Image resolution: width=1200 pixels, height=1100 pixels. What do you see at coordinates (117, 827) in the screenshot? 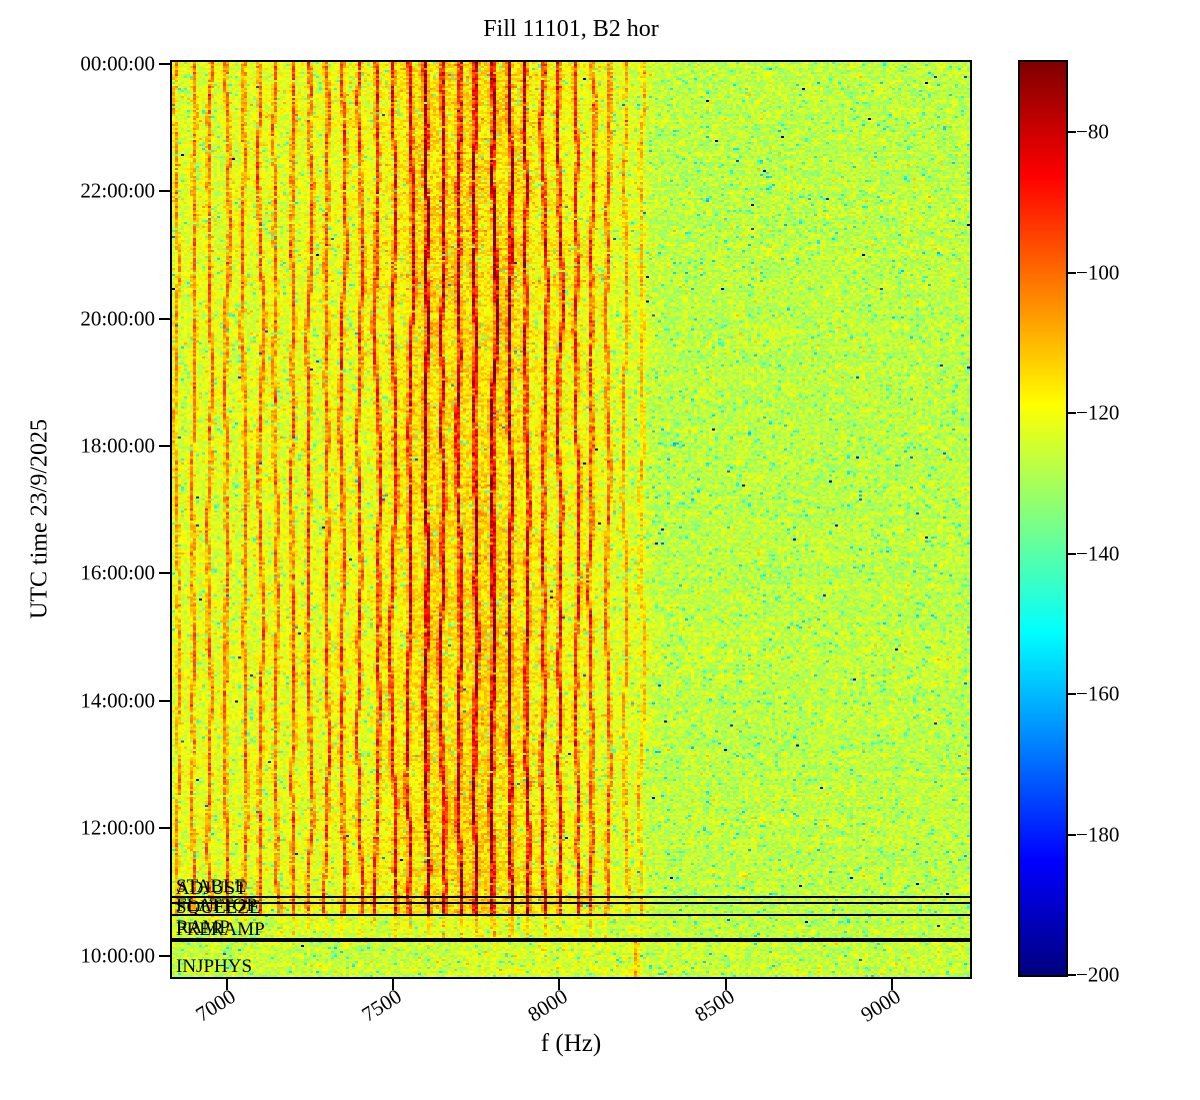
I see `y-tick-label: 12:00:00` at bounding box center [117, 827].